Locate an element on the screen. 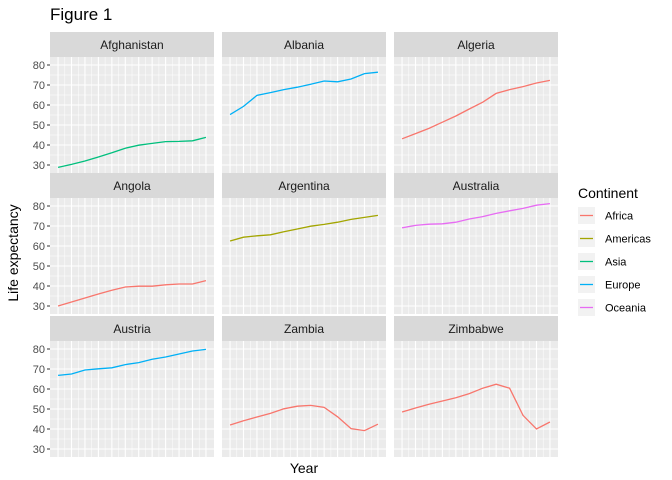 This screenshot has height=480, width=672. chart-title: Figure 1 is located at coordinates (81, 14).